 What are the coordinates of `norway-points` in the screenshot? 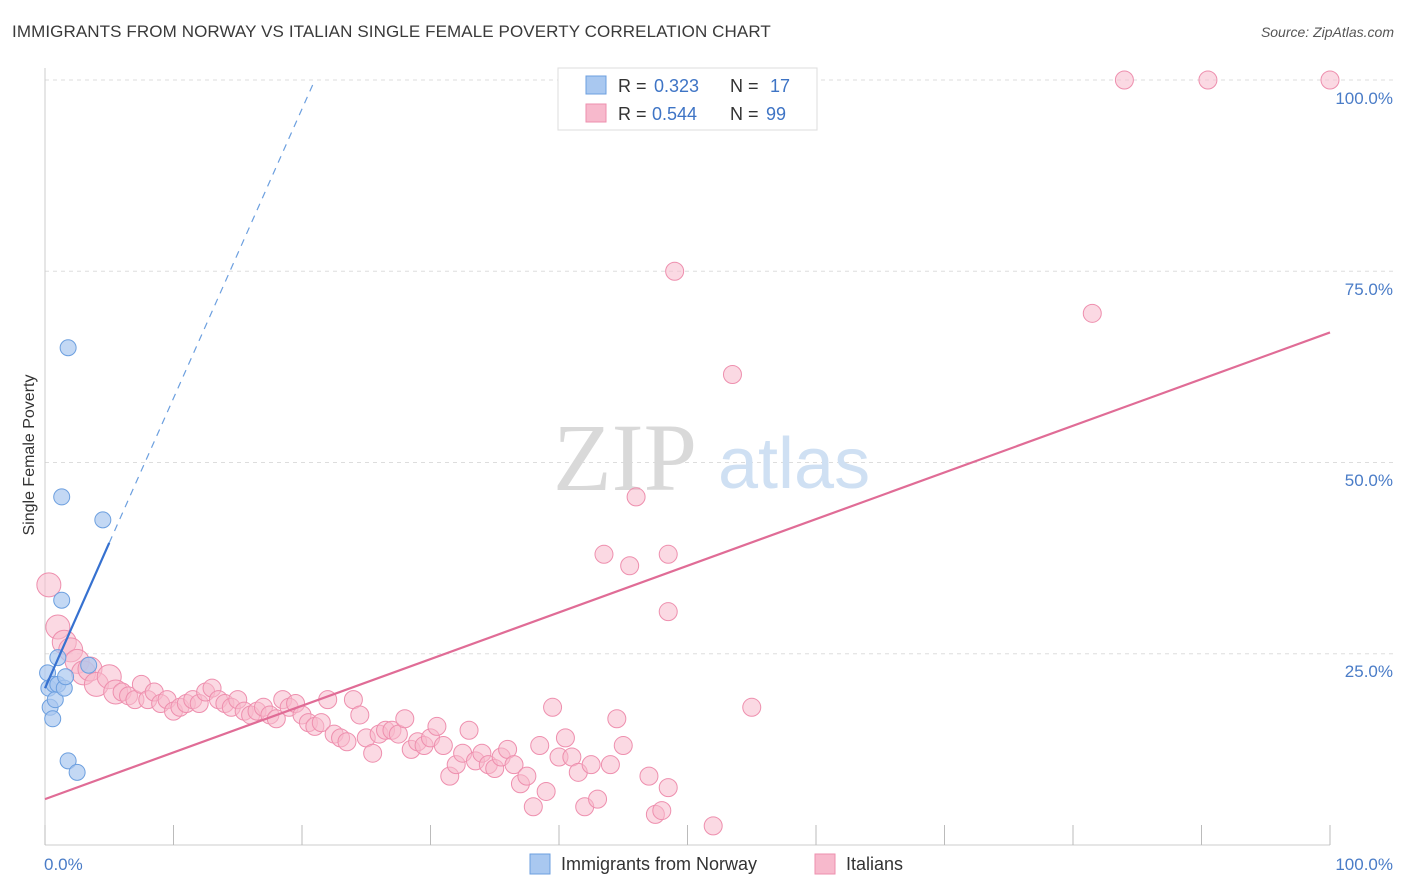 It's located at (75, 560).